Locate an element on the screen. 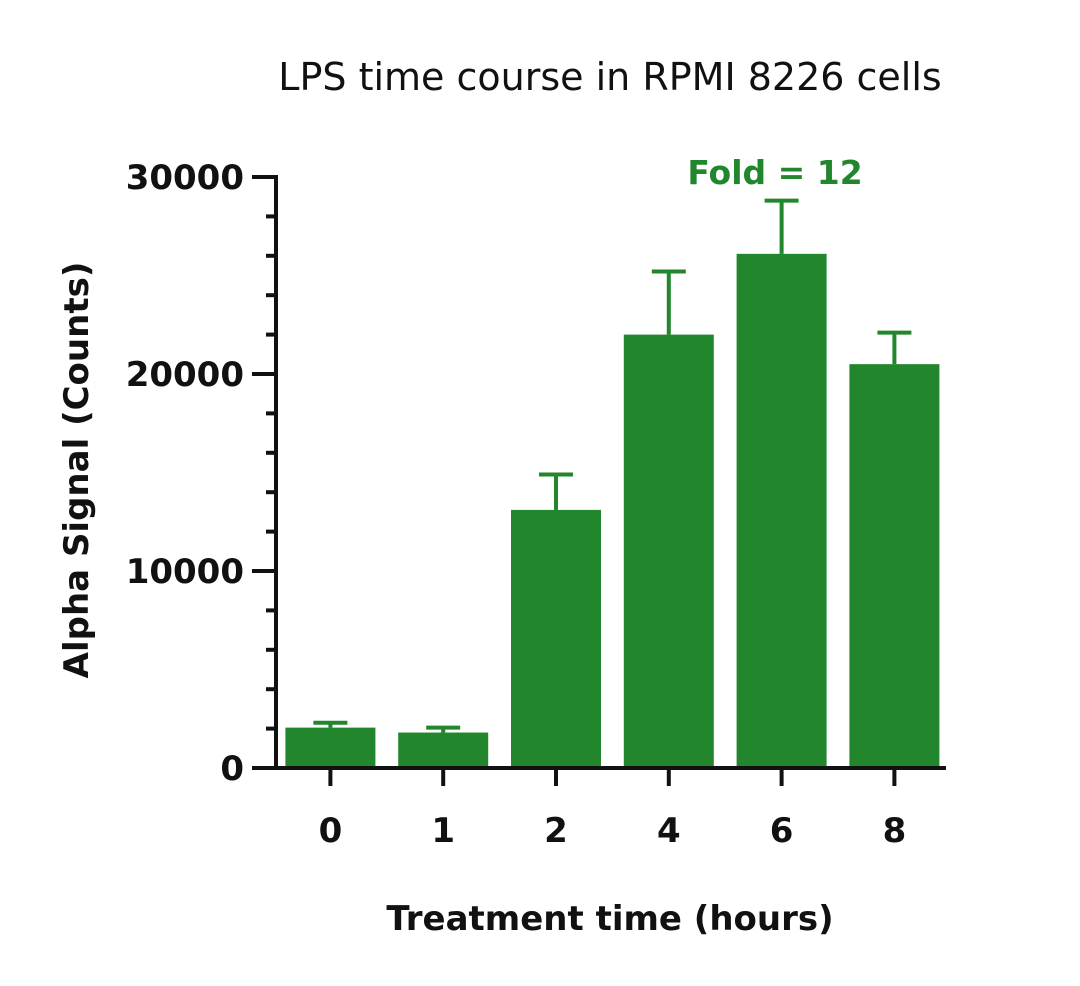 This screenshot has width=1080, height=986. fold-annotation: Fold = 12 is located at coordinates (774, 172).